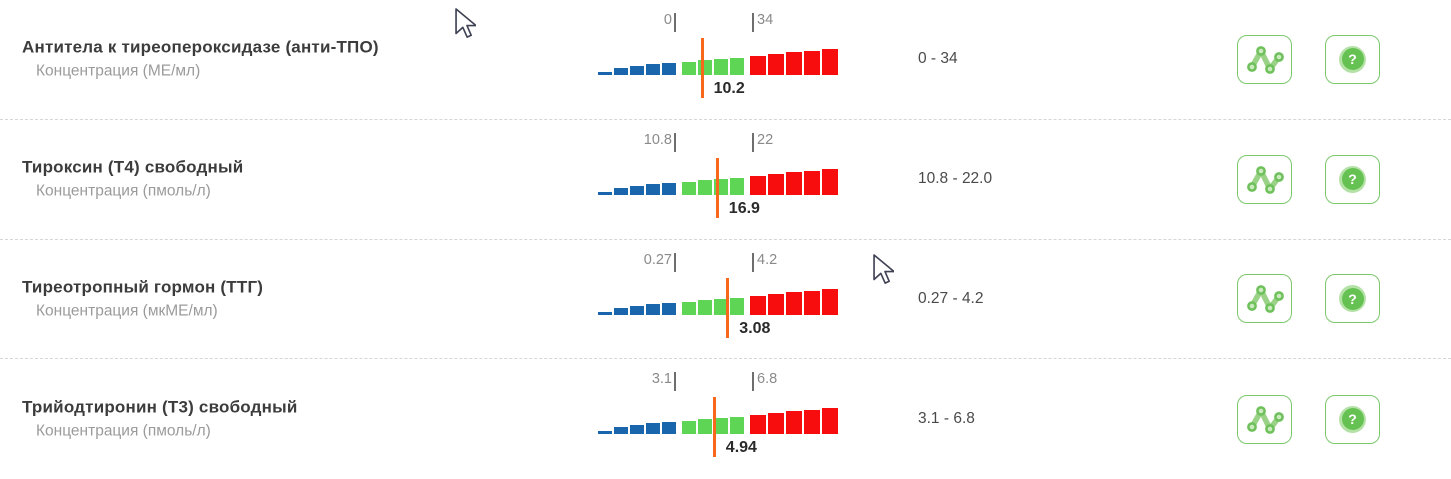  What do you see at coordinates (160, 407) in the screenshot?
I see `analyte-title: Трийодтиронин (Т3) свободный` at bounding box center [160, 407].